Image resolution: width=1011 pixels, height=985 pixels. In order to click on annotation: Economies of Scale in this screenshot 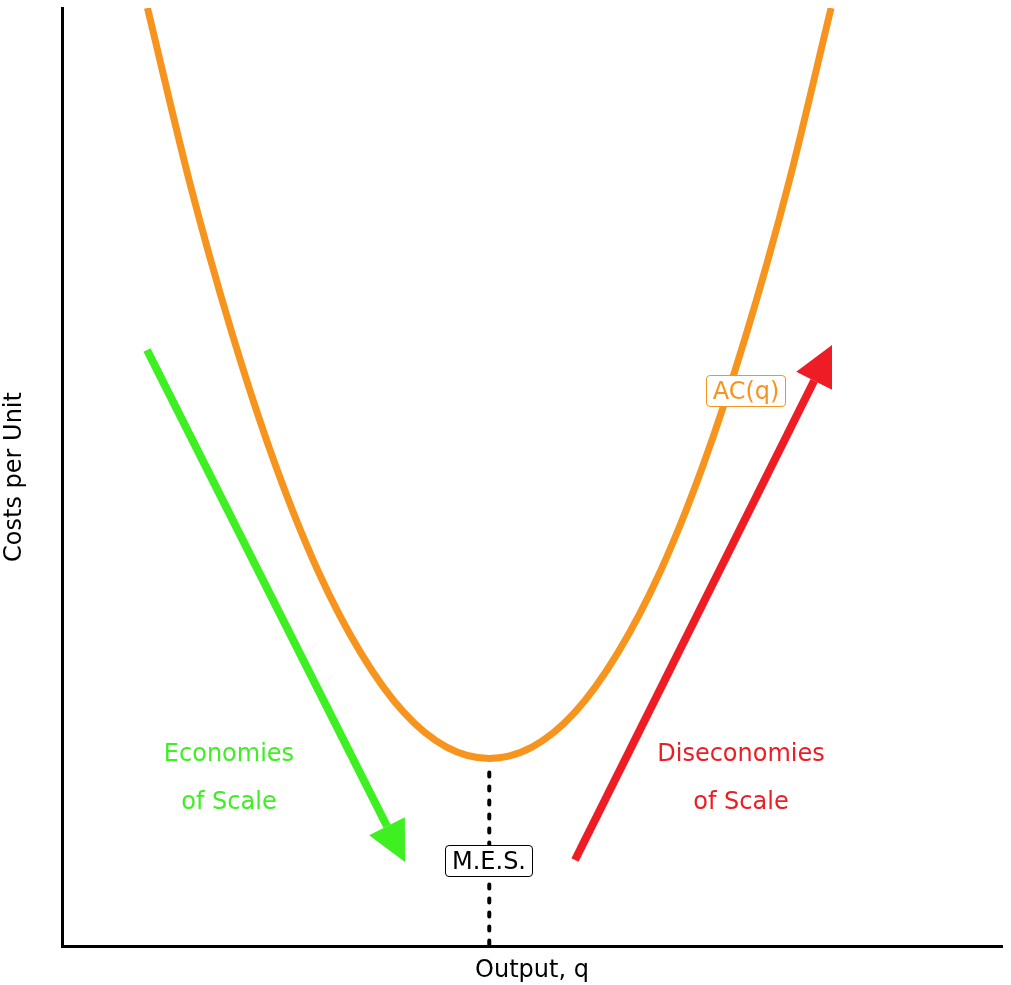, I will do `click(229, 777)`.